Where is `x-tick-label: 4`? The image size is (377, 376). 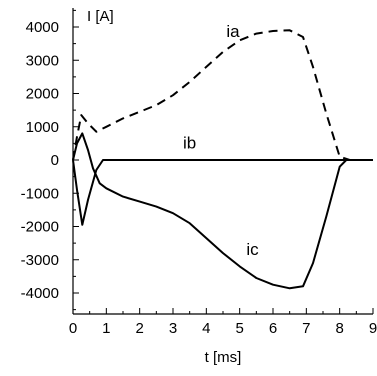
x-tick-label: 4 is located at coordinates (206, 328).